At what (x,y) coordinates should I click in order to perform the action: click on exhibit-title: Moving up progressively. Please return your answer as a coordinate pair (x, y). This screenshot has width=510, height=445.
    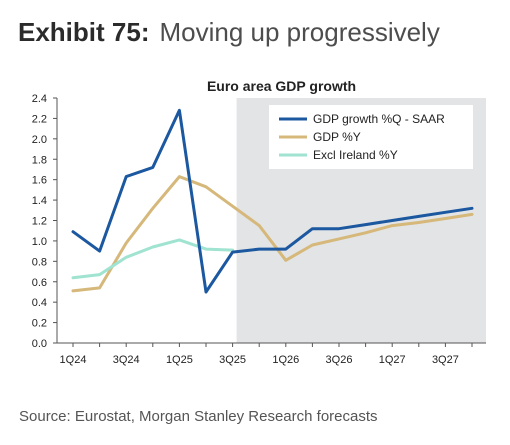
    Looking at the image, I should click on (299, 32).